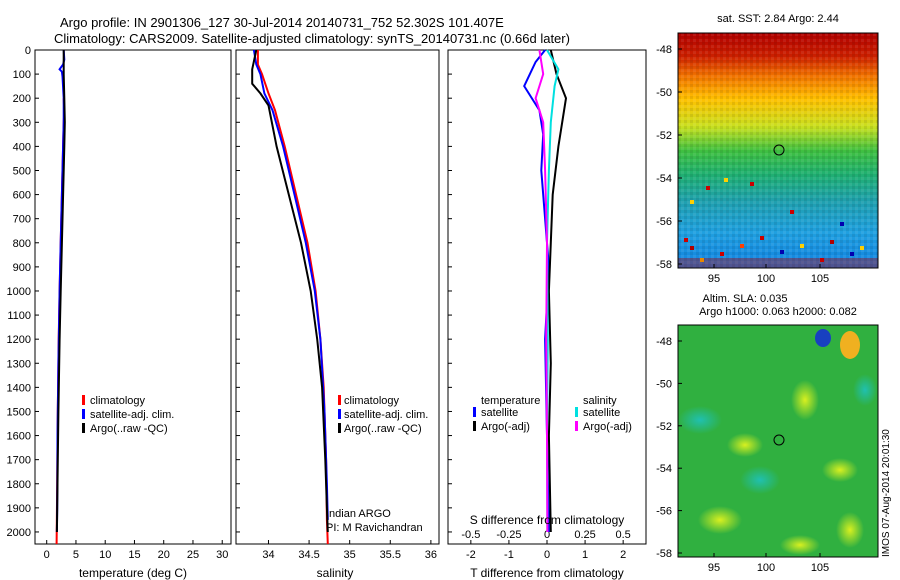  What do you see at coordinates (22, 268) in the screenshot?
I see `depth-tick-label: 900` at bounding box center [22, 268].